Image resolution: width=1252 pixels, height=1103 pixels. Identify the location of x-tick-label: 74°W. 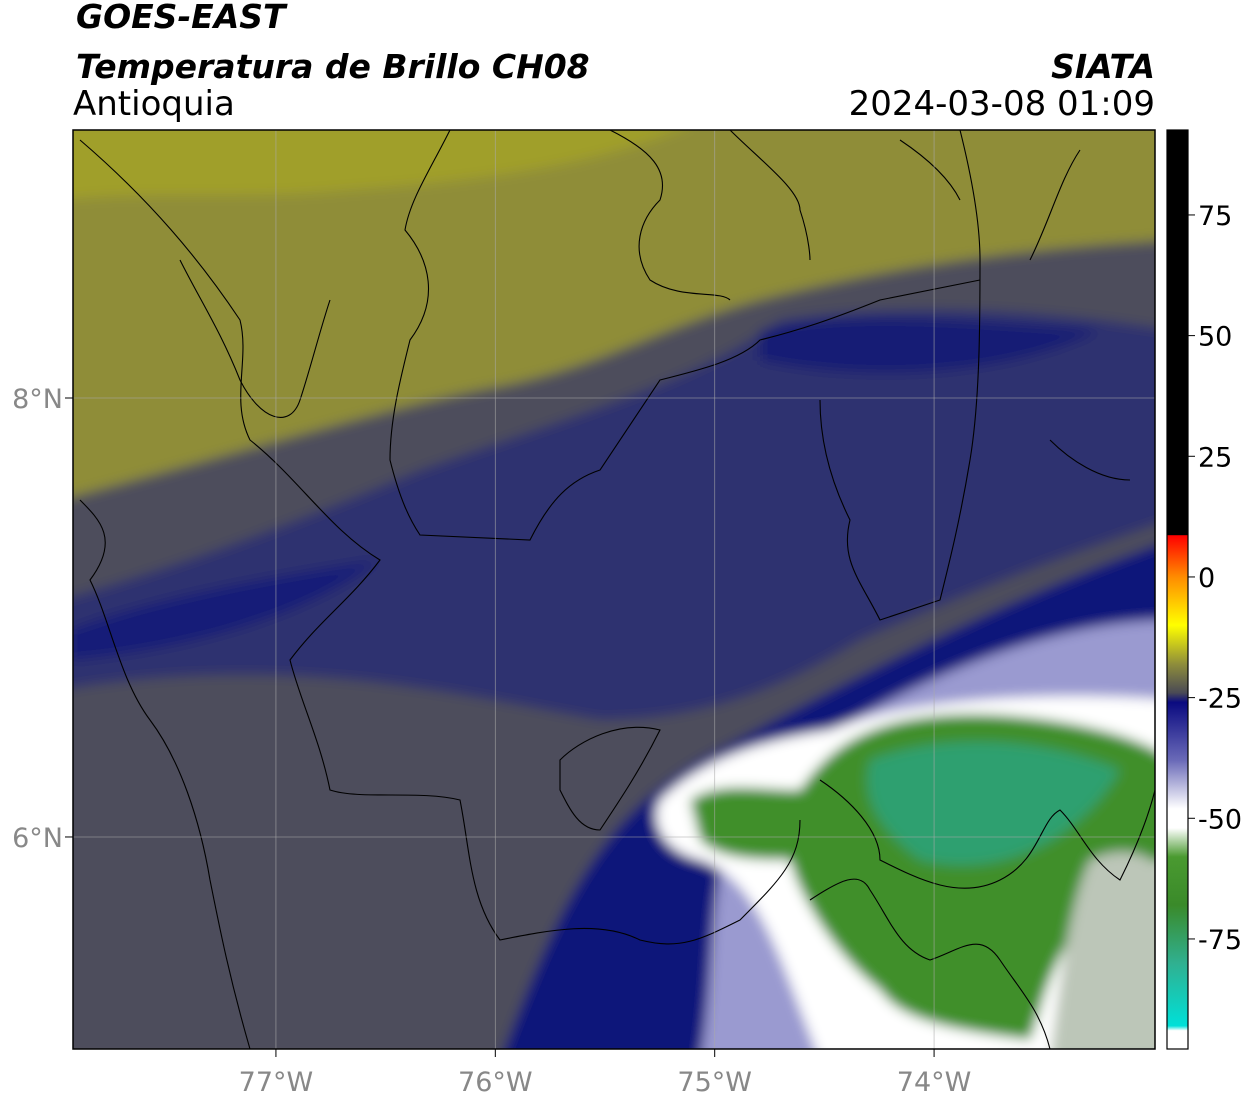
(934, 1082).